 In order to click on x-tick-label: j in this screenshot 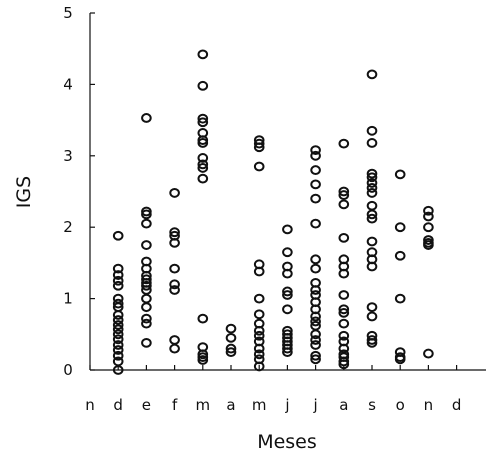, I will do `click(315, 405)`.